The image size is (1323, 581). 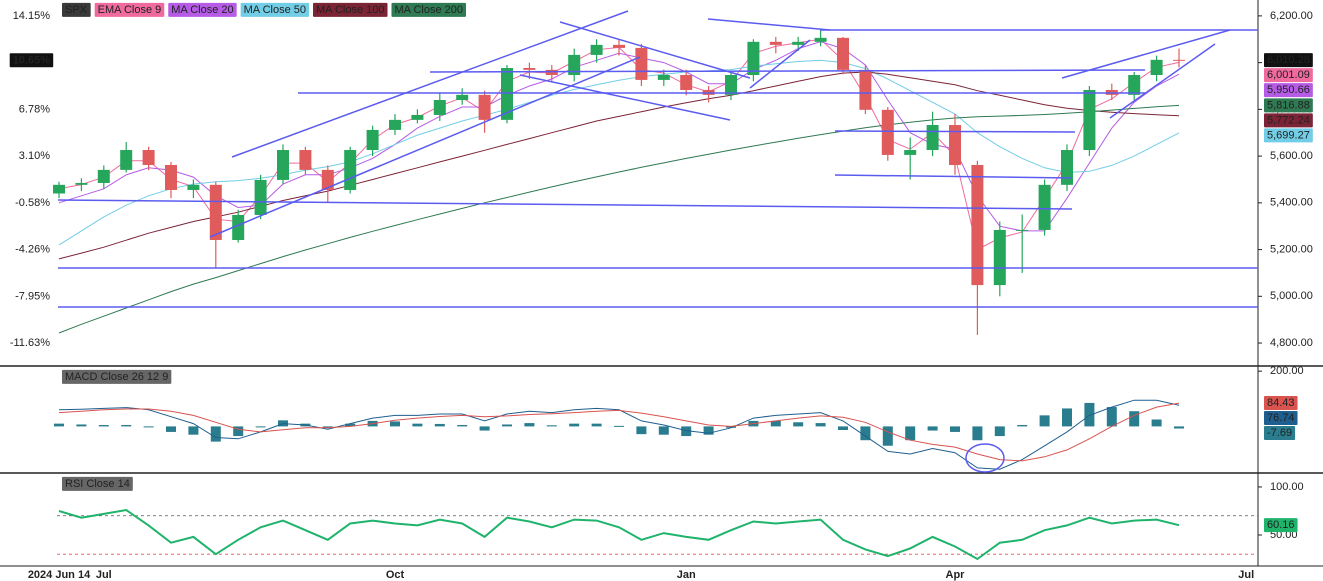 I want to click on last-value-label: 76.74, so click(x=1281, y=418).